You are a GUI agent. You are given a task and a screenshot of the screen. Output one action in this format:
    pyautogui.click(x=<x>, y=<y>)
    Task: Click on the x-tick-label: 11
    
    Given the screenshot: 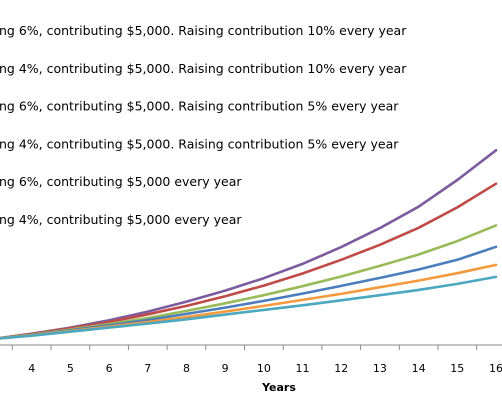 What is the action you would take?
    pyautogui.click(x=303, y=368)
    